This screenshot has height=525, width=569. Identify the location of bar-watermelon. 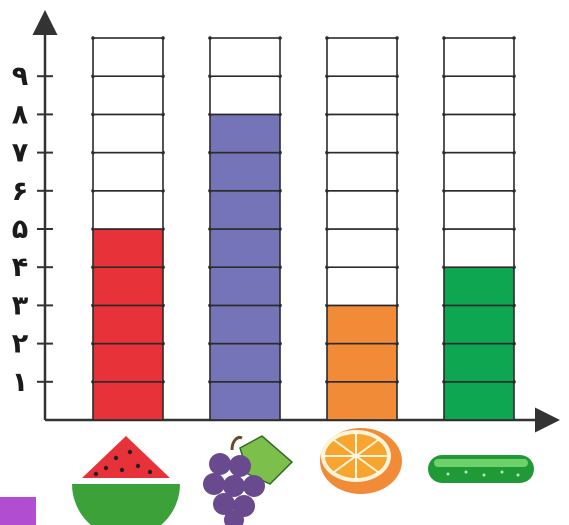
(128, 228).